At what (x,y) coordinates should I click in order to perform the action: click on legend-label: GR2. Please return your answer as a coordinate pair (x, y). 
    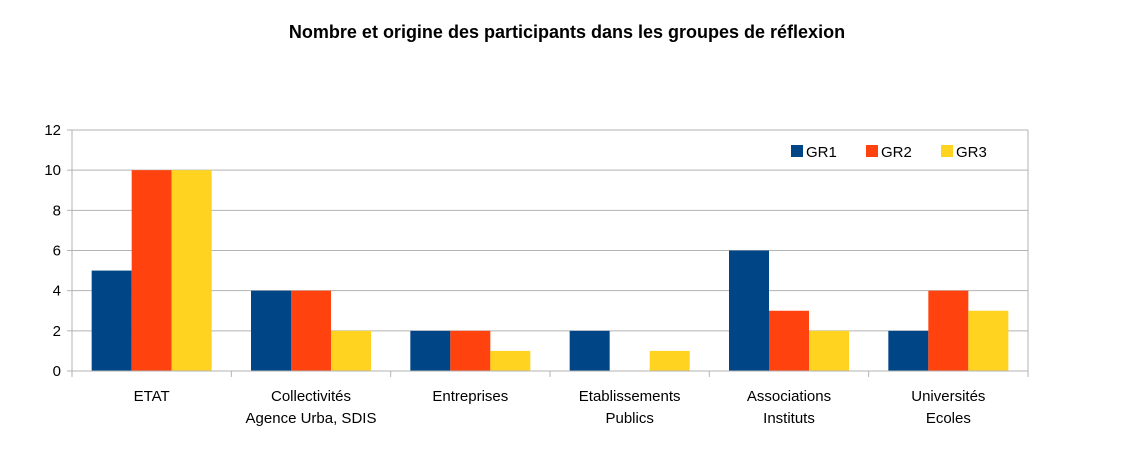
    Looking at the image, I should click on (896, 152).